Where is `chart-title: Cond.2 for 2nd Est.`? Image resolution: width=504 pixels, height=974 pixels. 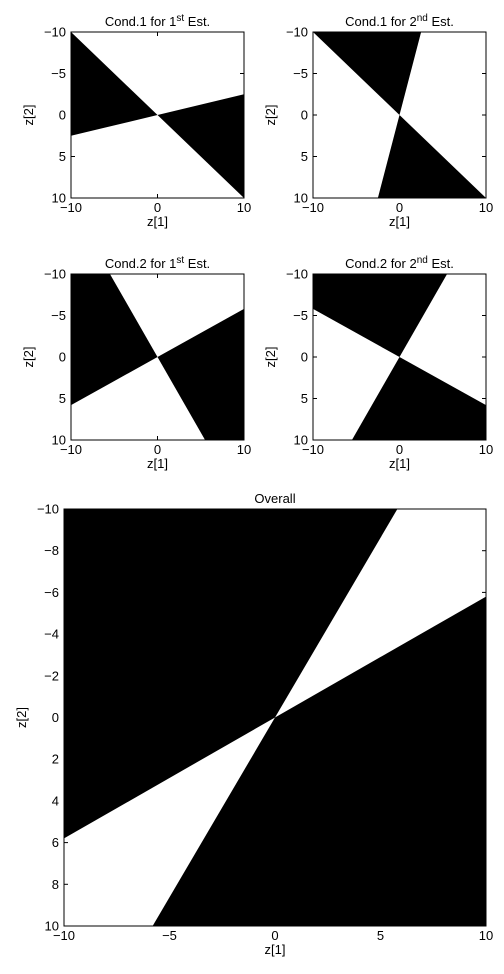 chart-title: Cond.2 for 2nd Est. is located at coordinates (399, 263).